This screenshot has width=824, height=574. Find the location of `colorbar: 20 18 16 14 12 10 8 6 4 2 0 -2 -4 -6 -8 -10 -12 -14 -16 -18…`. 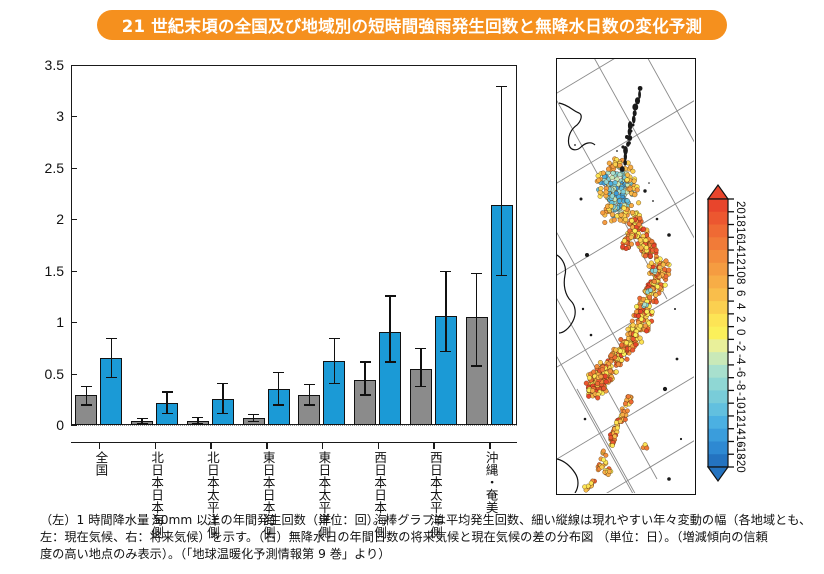

colorbar: 20 18 16 14 12 10 8 6 4 2 0 -2 -4 -6 -8 -10 -12 -14 -16 -18… is located at coordinates (761, 333).